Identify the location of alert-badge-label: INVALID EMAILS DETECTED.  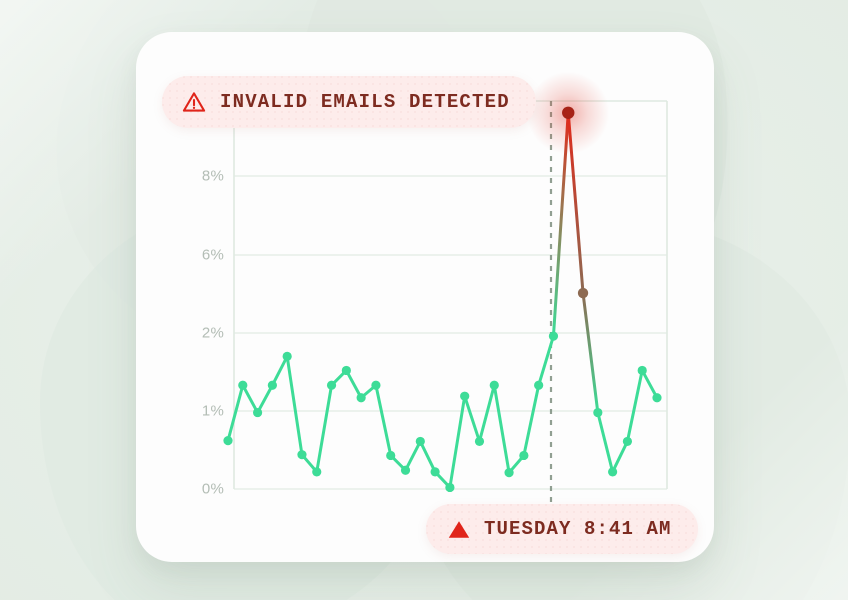
(365, 102).